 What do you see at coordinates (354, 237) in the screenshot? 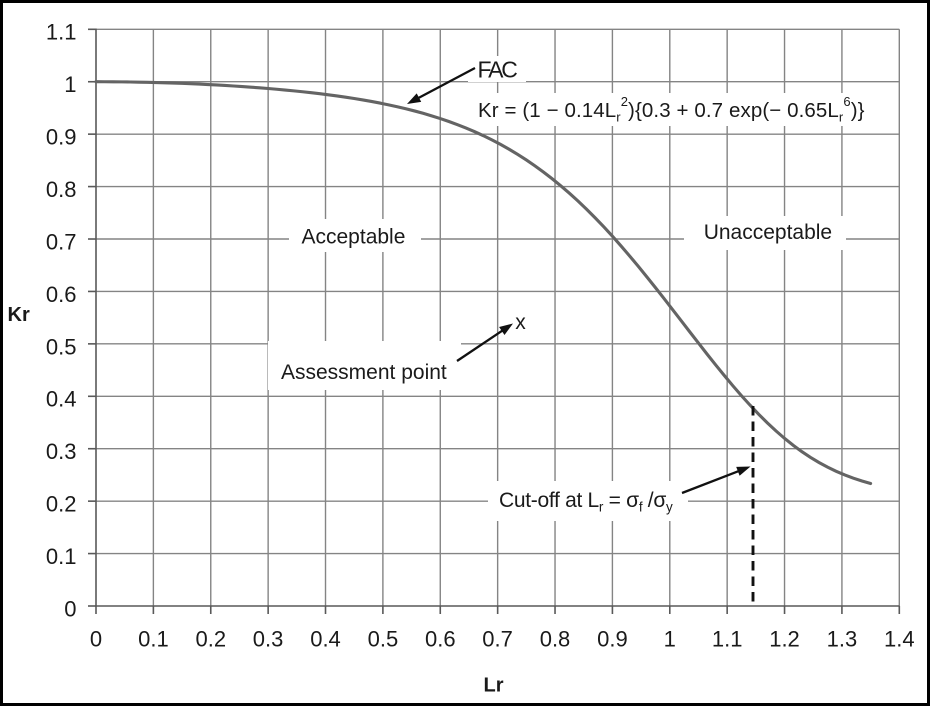
I see `svg-text: Acceptable` at bounding box center [354, 237].